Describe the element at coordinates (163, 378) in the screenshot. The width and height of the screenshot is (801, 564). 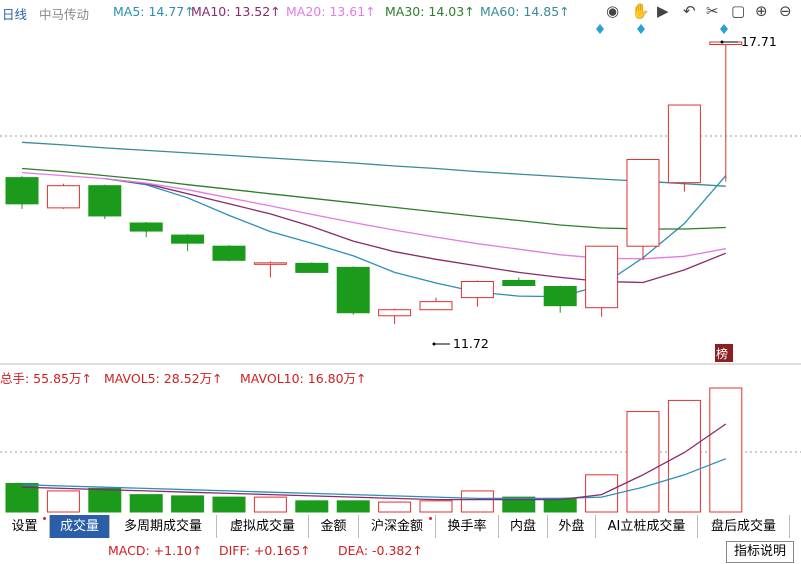
I see `mavol5-value: MAVOL5: 28.52万↑` at that location.